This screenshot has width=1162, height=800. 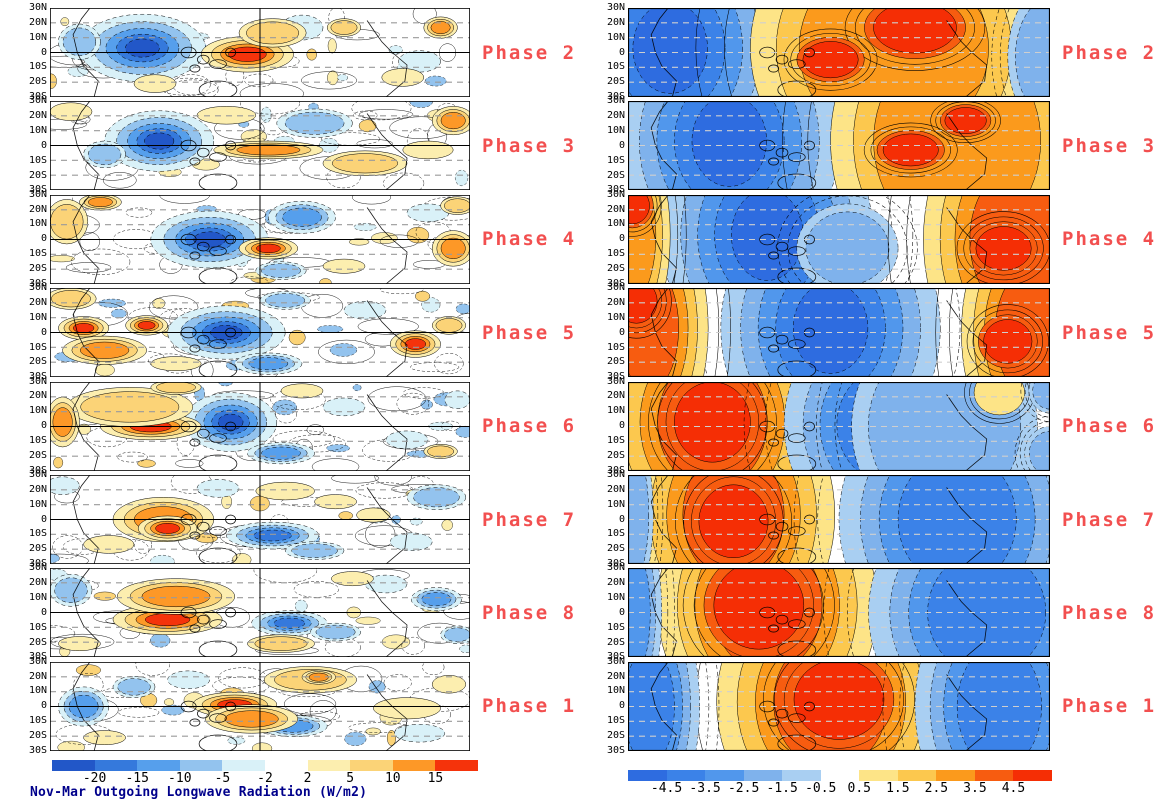 What do you see at coordinates (529, 332) in the screenshot?
I see `phase-label-olr-phase-5: Phase 5` at bounding box center [529, 332].